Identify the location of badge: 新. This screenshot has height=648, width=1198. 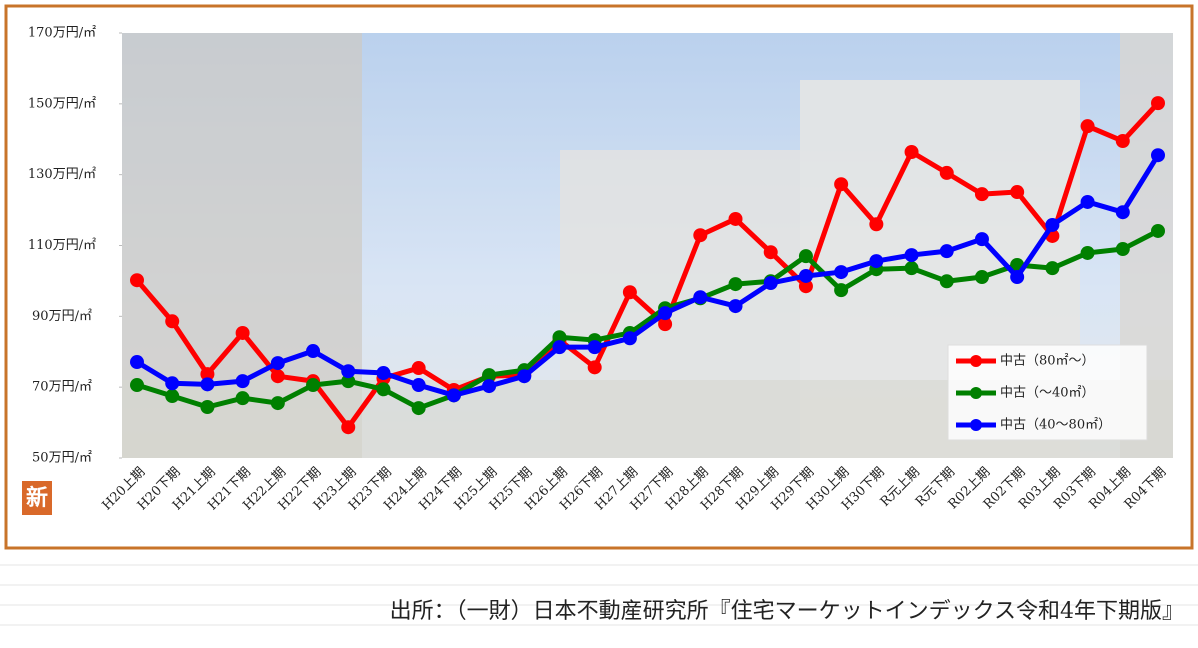
(37, 498).